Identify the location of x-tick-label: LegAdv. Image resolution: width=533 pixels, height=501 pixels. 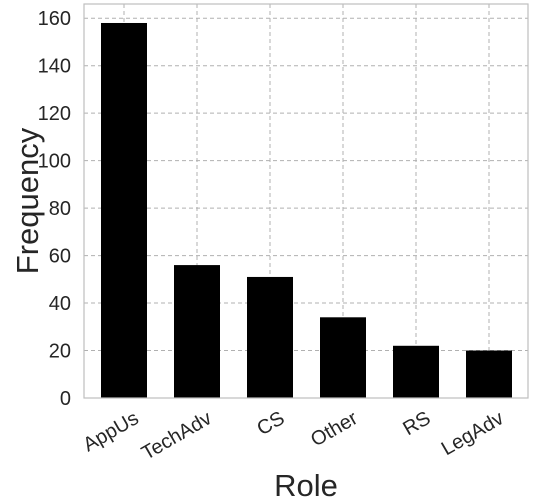
(473, 433).